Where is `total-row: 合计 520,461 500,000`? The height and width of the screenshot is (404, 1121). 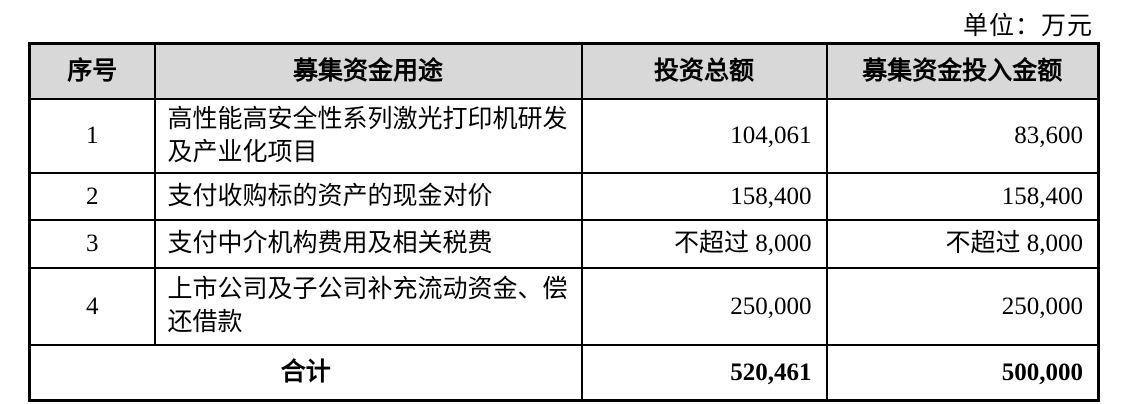 total-row: 合计 520,461 500,000 is located at coordinates (564, 372).